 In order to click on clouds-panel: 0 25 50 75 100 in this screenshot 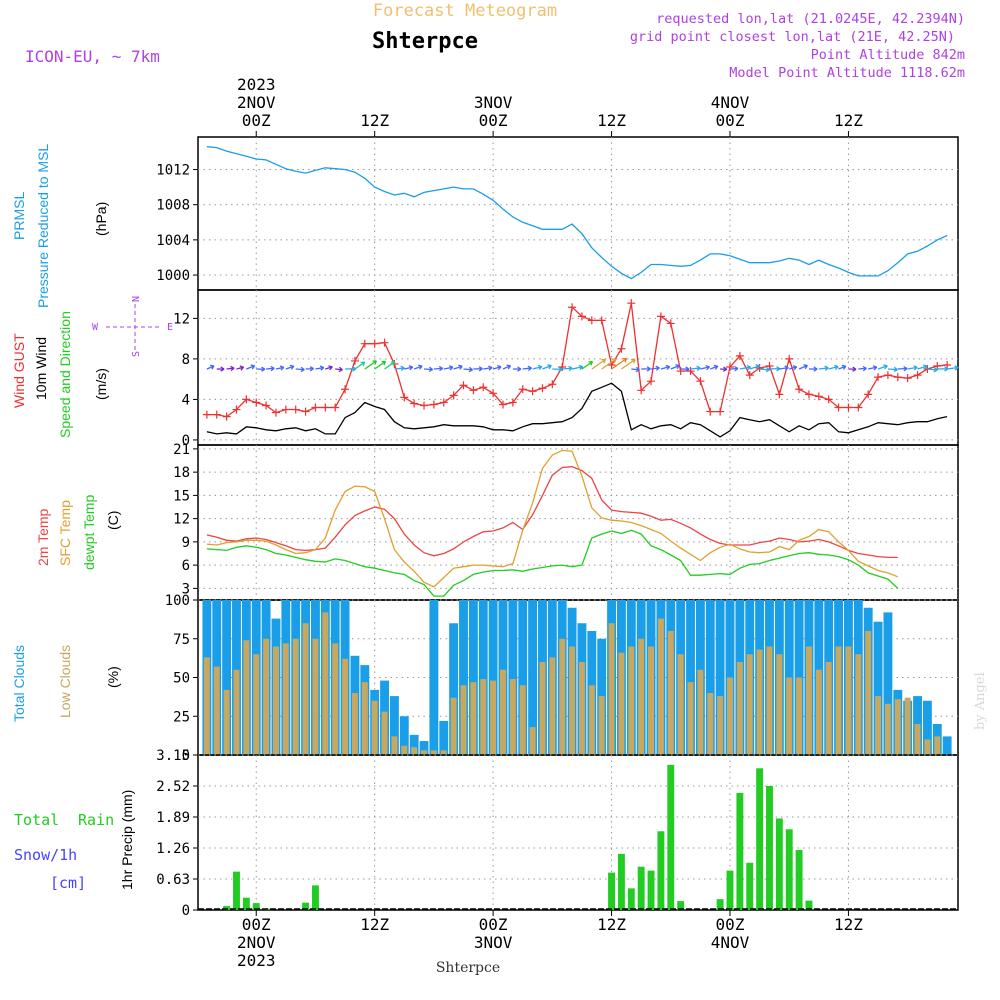, I will do `click(562, 678)`.